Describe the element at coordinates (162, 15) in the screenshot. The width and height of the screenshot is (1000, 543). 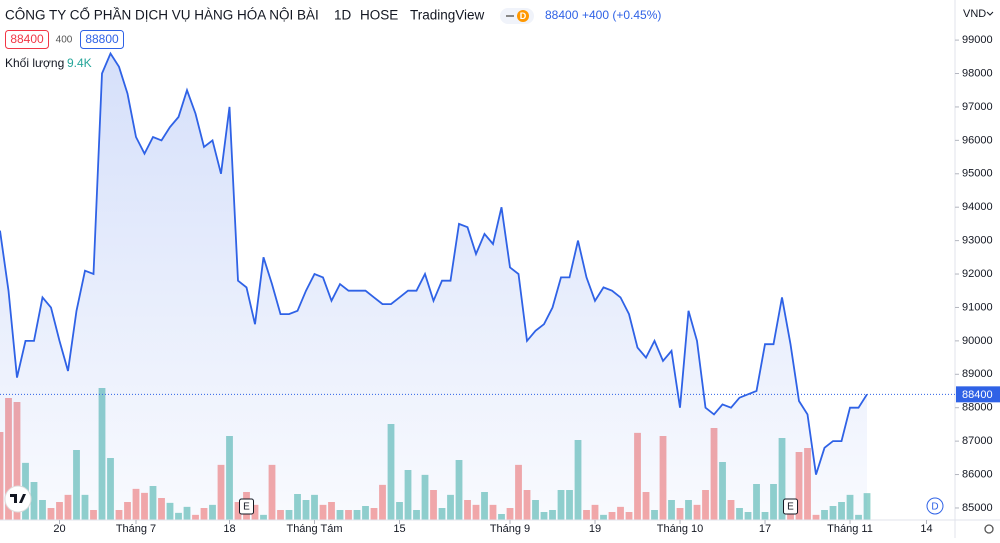
I see `symbol-title: CÔNG TY CỔ PHẦN DỊCH VỤ HÀNG HÓA NỘI BÀI` at that location.